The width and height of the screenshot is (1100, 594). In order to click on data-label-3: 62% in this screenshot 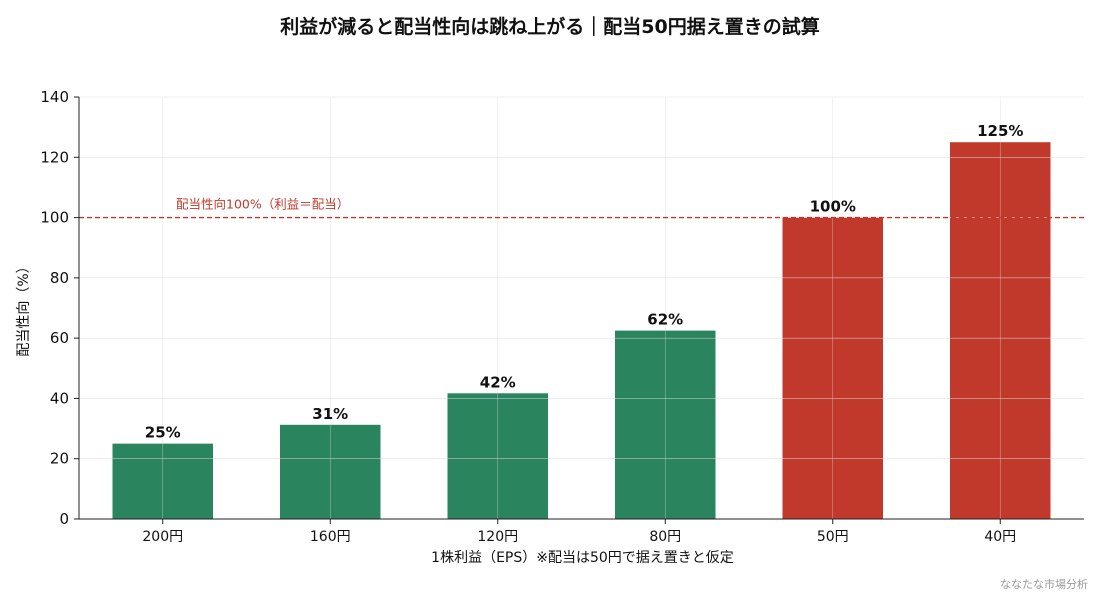, I will do `click(665, 320)`.